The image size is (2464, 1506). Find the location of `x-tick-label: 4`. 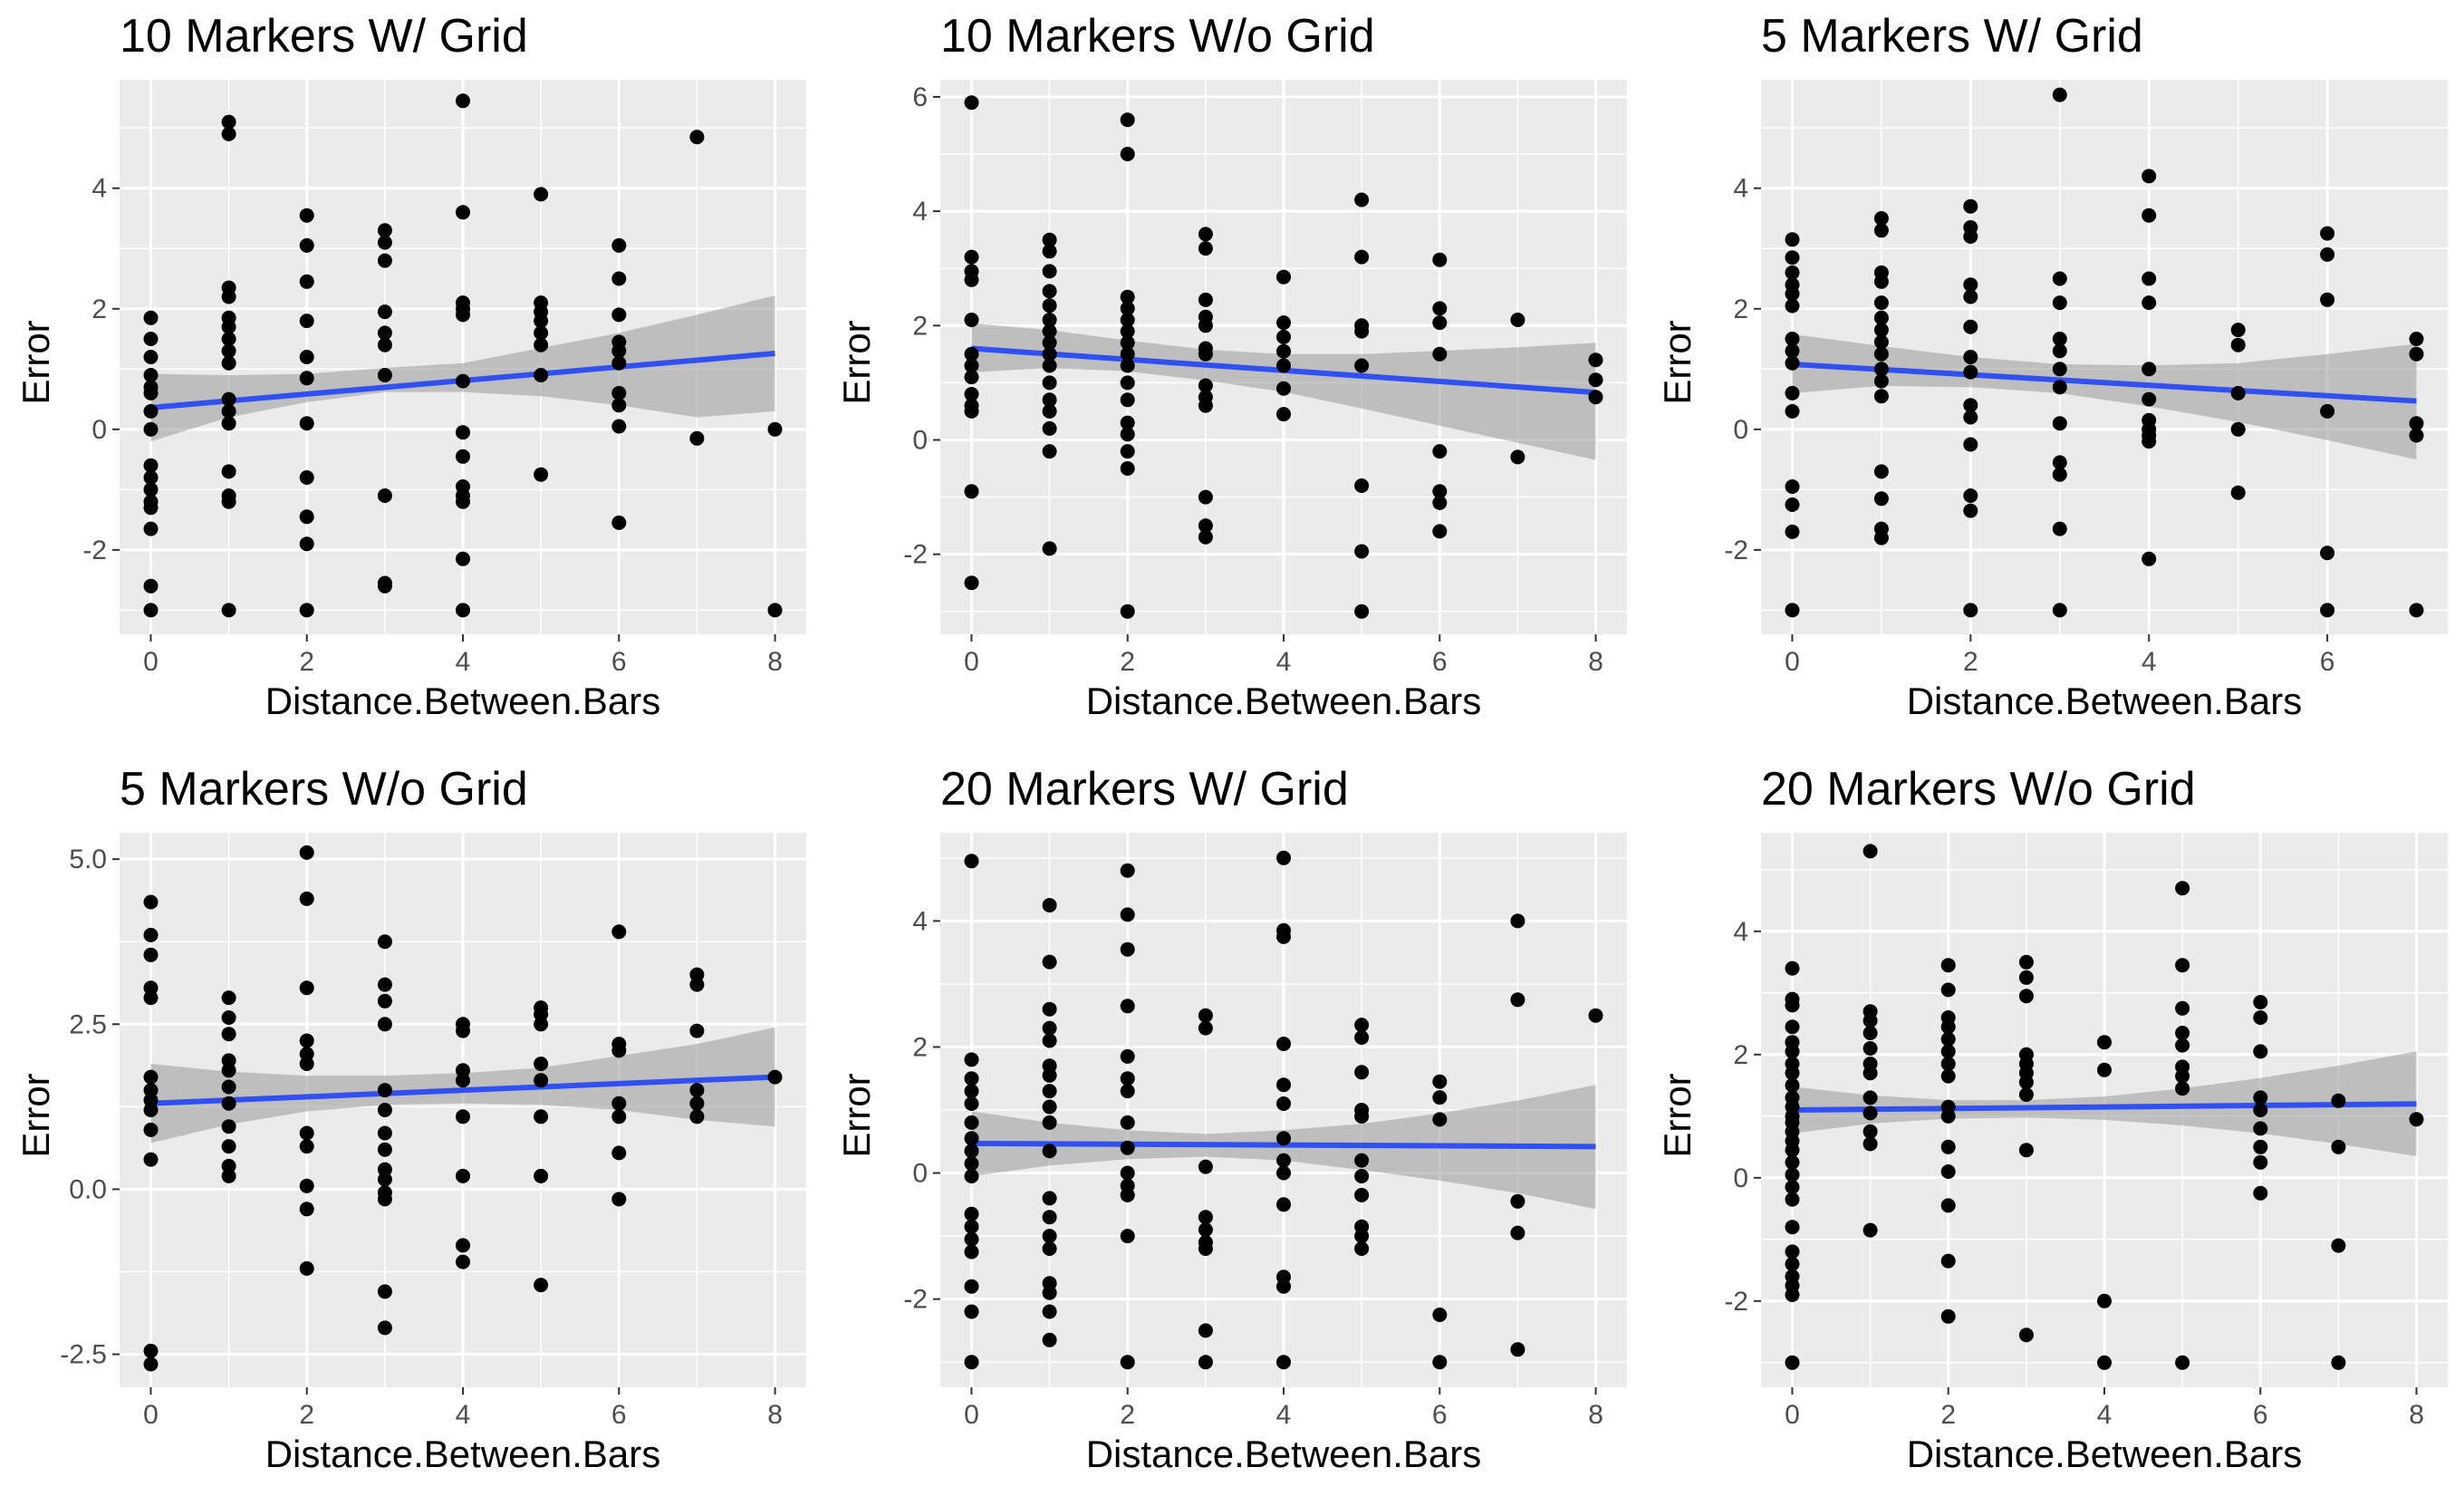

x-tick-label: 4 is located at coordinates (2149, 659).